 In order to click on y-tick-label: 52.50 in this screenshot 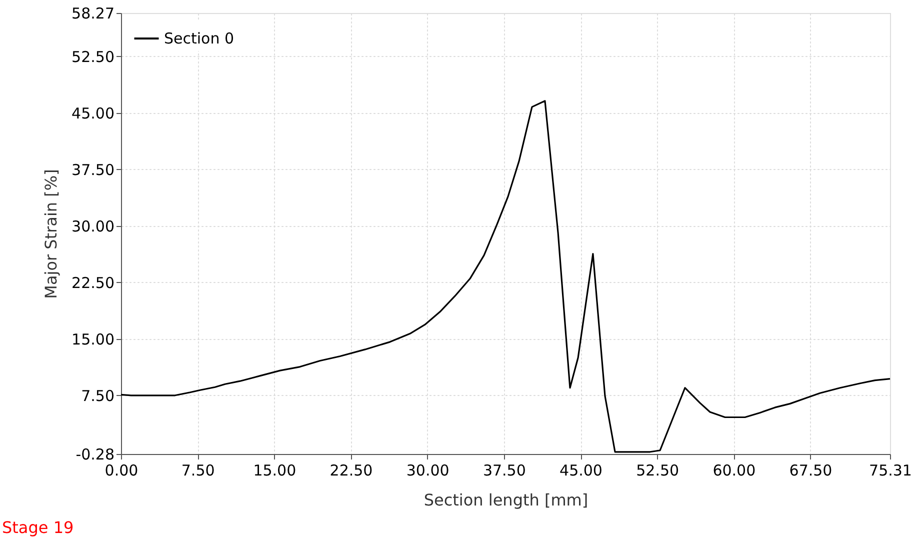, I will do `click(93, 57)`.